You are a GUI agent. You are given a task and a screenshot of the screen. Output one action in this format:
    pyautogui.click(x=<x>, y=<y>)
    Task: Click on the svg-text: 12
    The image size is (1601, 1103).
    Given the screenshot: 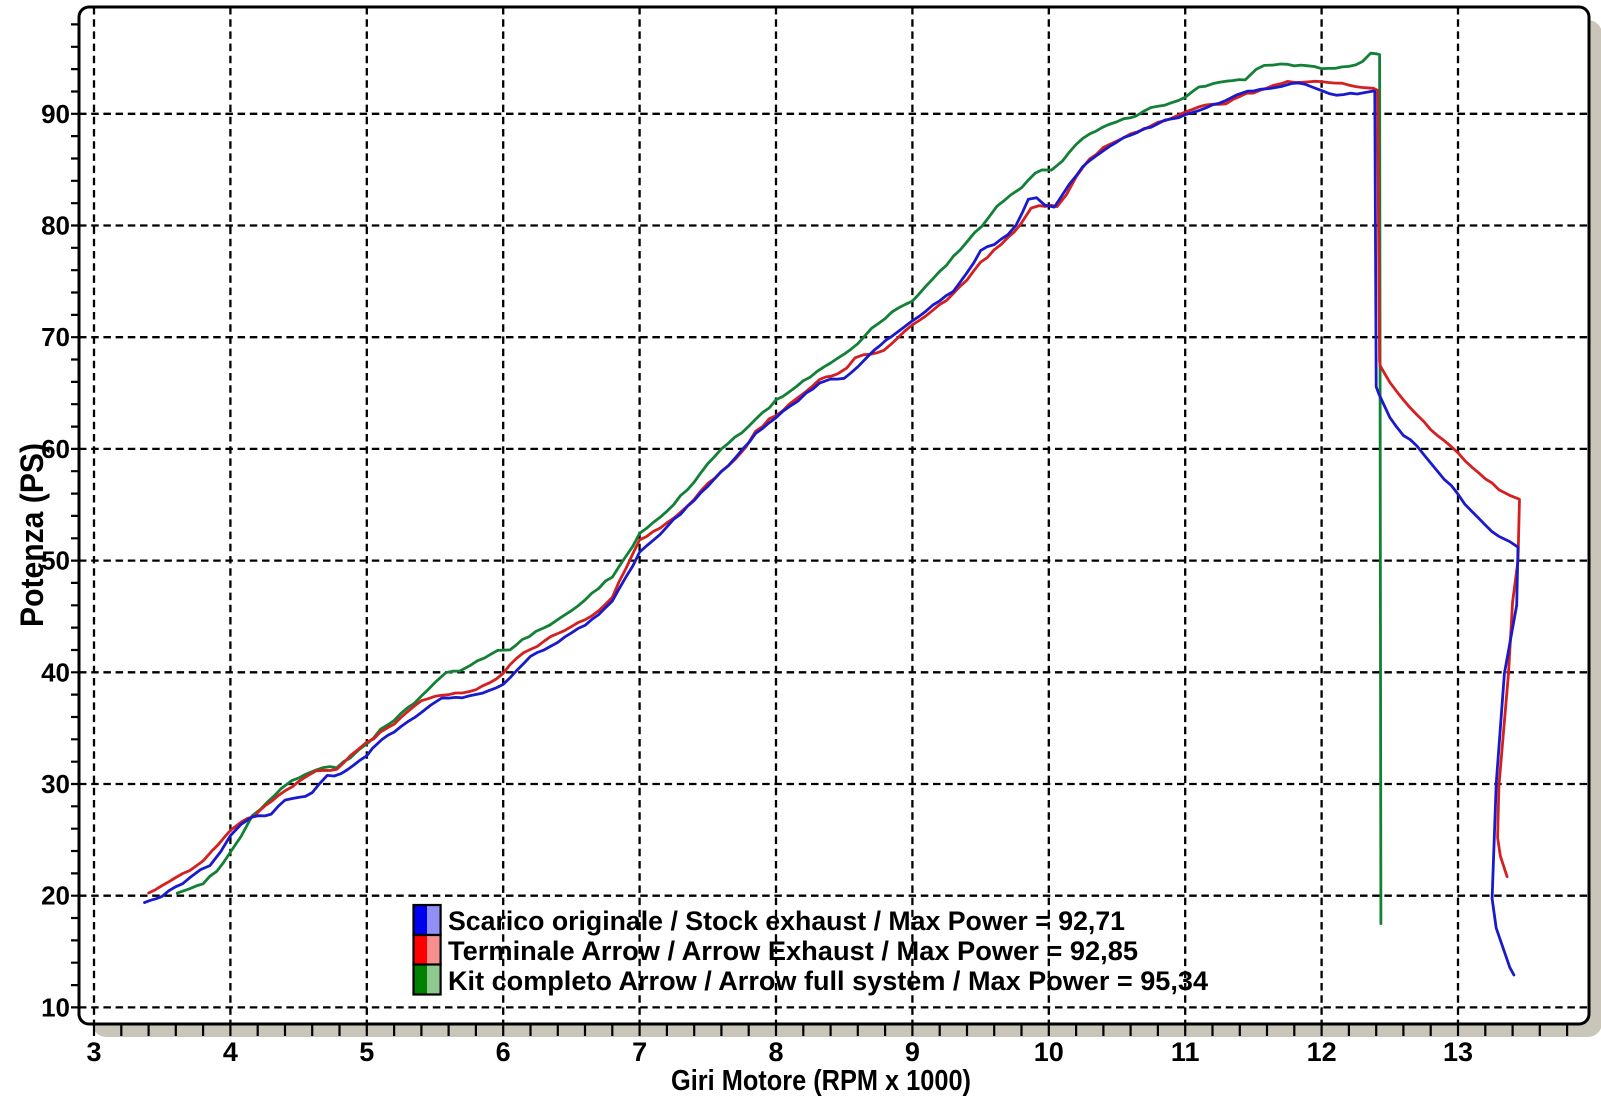 What is the action you would take?
    pyautogui.click(x=1322, y=1052)
    